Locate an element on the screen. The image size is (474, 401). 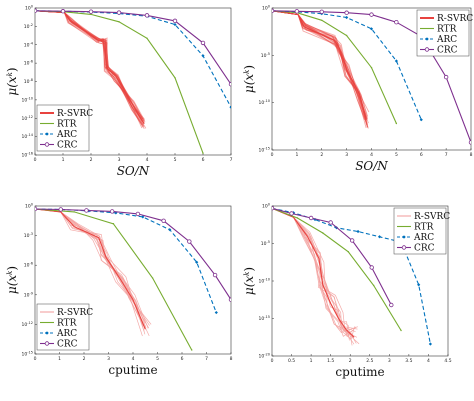
legend-entry-label: RTR is located at coordinates (67, 324).